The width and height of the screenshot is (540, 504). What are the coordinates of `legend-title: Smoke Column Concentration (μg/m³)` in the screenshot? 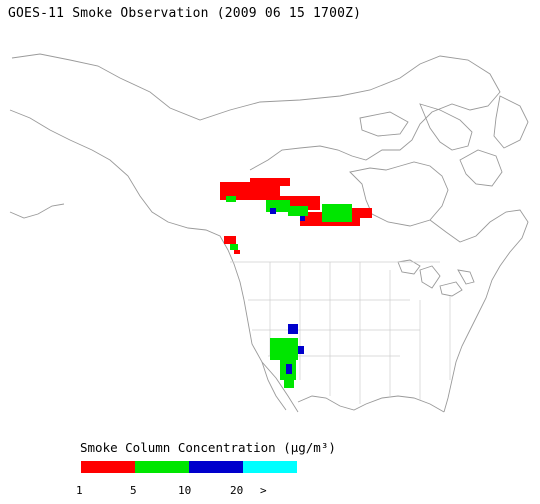 It's located at (208, 447).